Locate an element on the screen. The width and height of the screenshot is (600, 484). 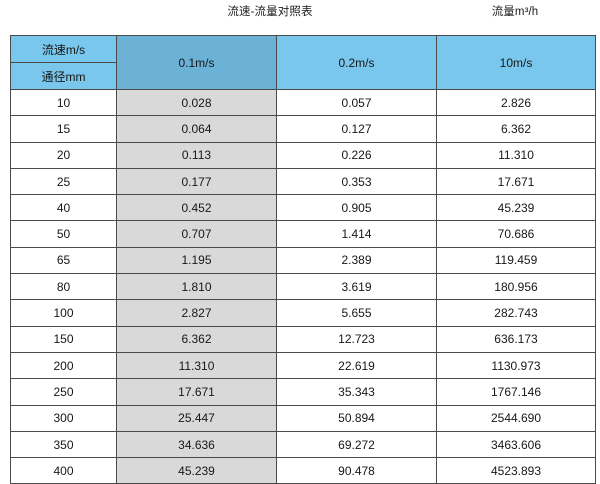
table-row: 80 1.810 3.619 180.956 is located at coordinates (303, 287).